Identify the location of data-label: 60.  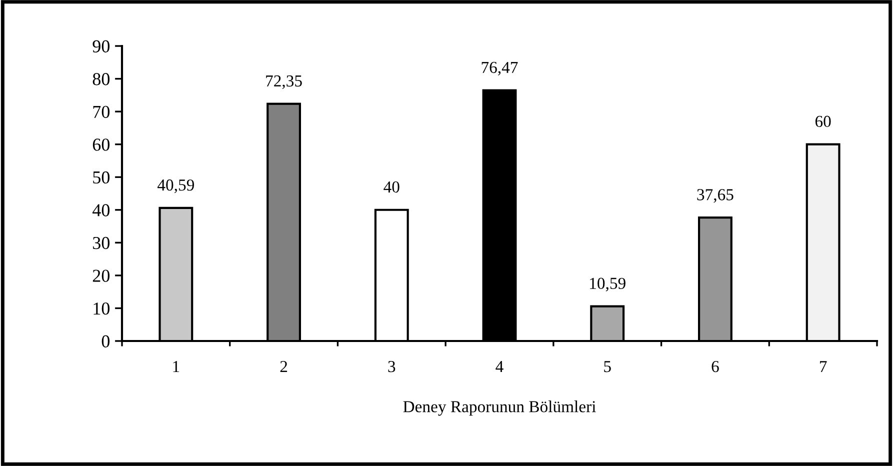
(823, 122).